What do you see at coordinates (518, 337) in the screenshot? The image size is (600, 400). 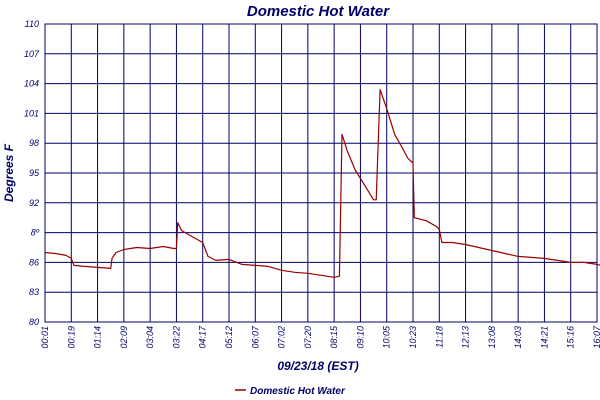 I see `x-tick-label: 14:03` at bounding box center [518, 337].